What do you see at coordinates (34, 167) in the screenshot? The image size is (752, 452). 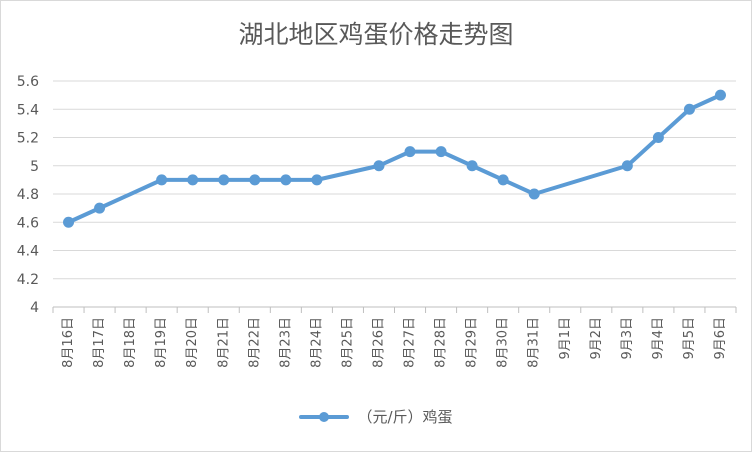 I see `y-tick-label: 5` at bounding box center [34, 167].